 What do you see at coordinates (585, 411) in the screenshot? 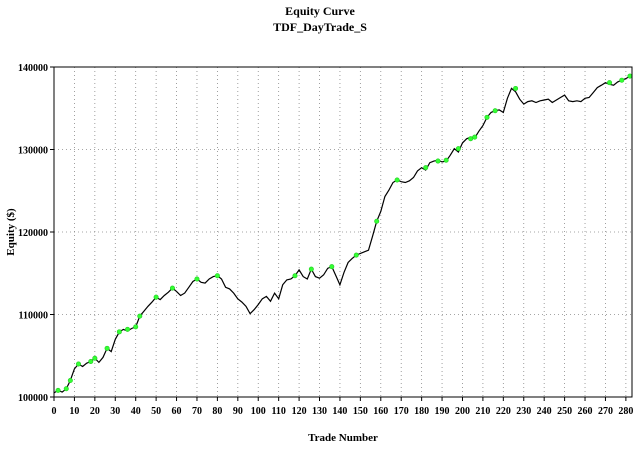
I see `x-tick-label: 260` at bounding box center [585, 411].